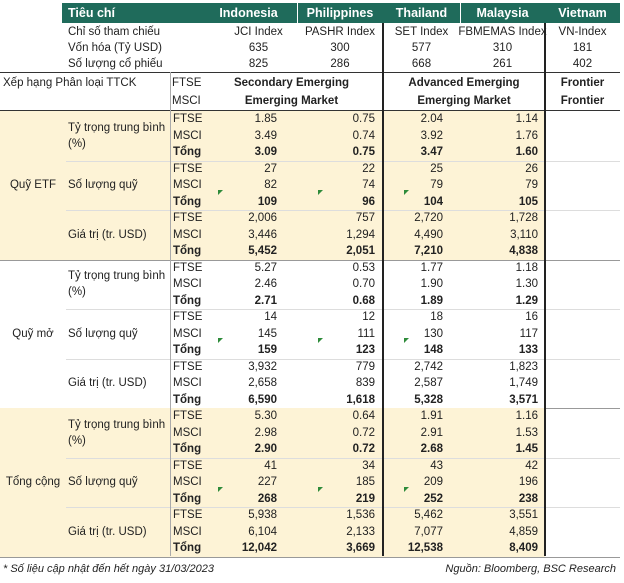  What do you see at coordinates (526, 135) in the screenshot?
I see `cell-value: 1.76` at bounding box center [526, 135].